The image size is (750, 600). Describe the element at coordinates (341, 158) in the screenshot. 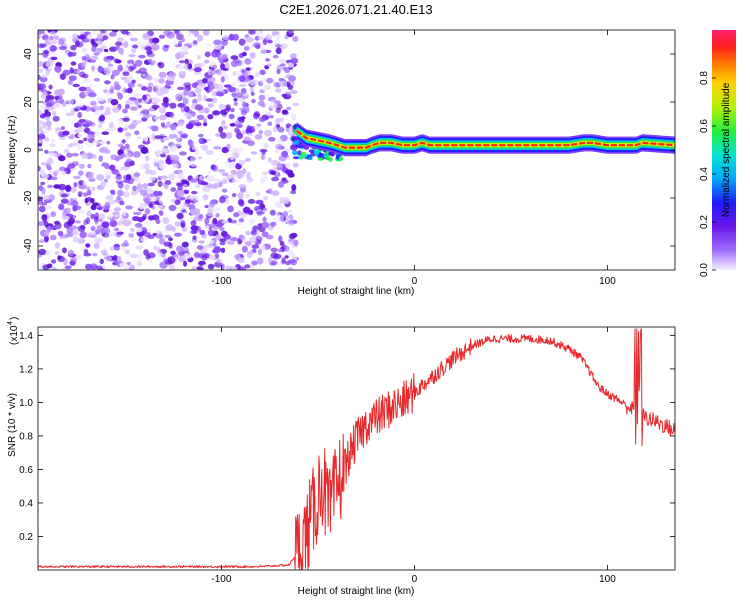

I see `burst-speck` at that location.